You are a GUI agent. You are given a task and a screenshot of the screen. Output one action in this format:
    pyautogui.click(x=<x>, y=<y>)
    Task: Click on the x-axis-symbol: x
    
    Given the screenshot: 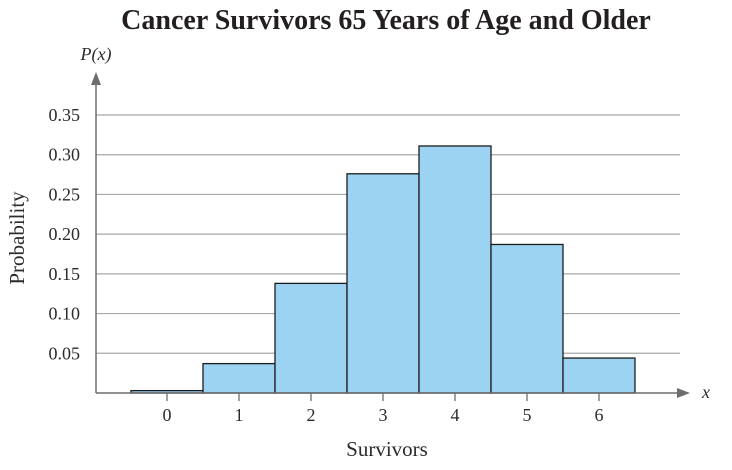 What is the action you would take?
    pyautogui.click(x=705, y=392)
    